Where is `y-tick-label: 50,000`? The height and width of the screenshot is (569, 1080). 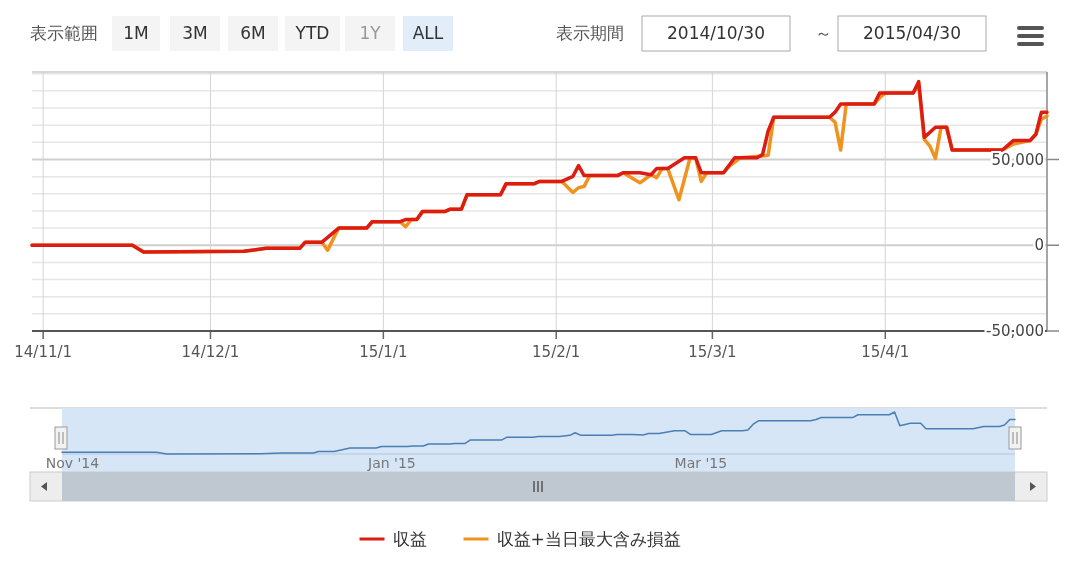 y-tick-label: 50,000 is located at coordinates (1017, 159).